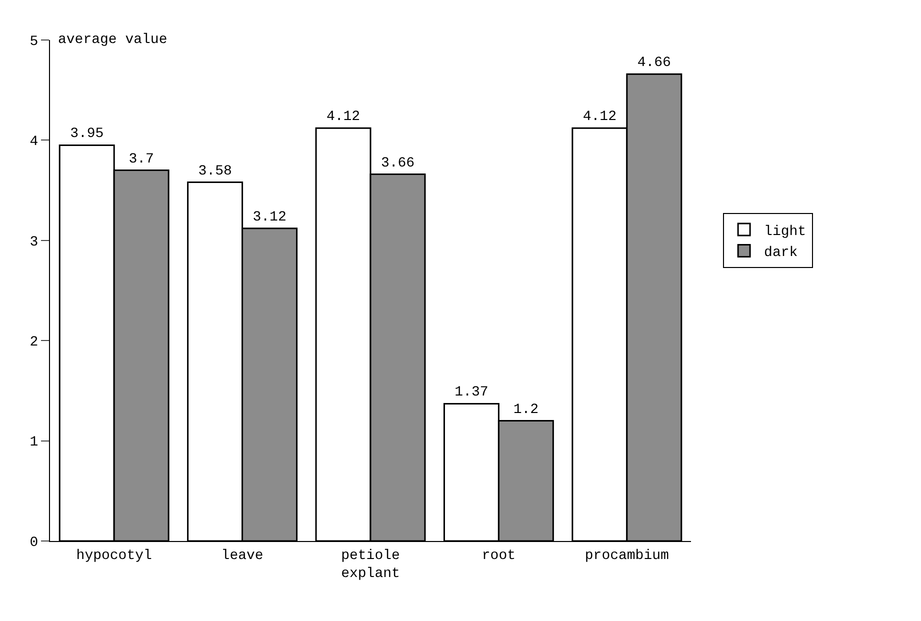 The width and height of the screenshot is (921, 621). I want to click on y-tick-label: 5, so click(34, 42).